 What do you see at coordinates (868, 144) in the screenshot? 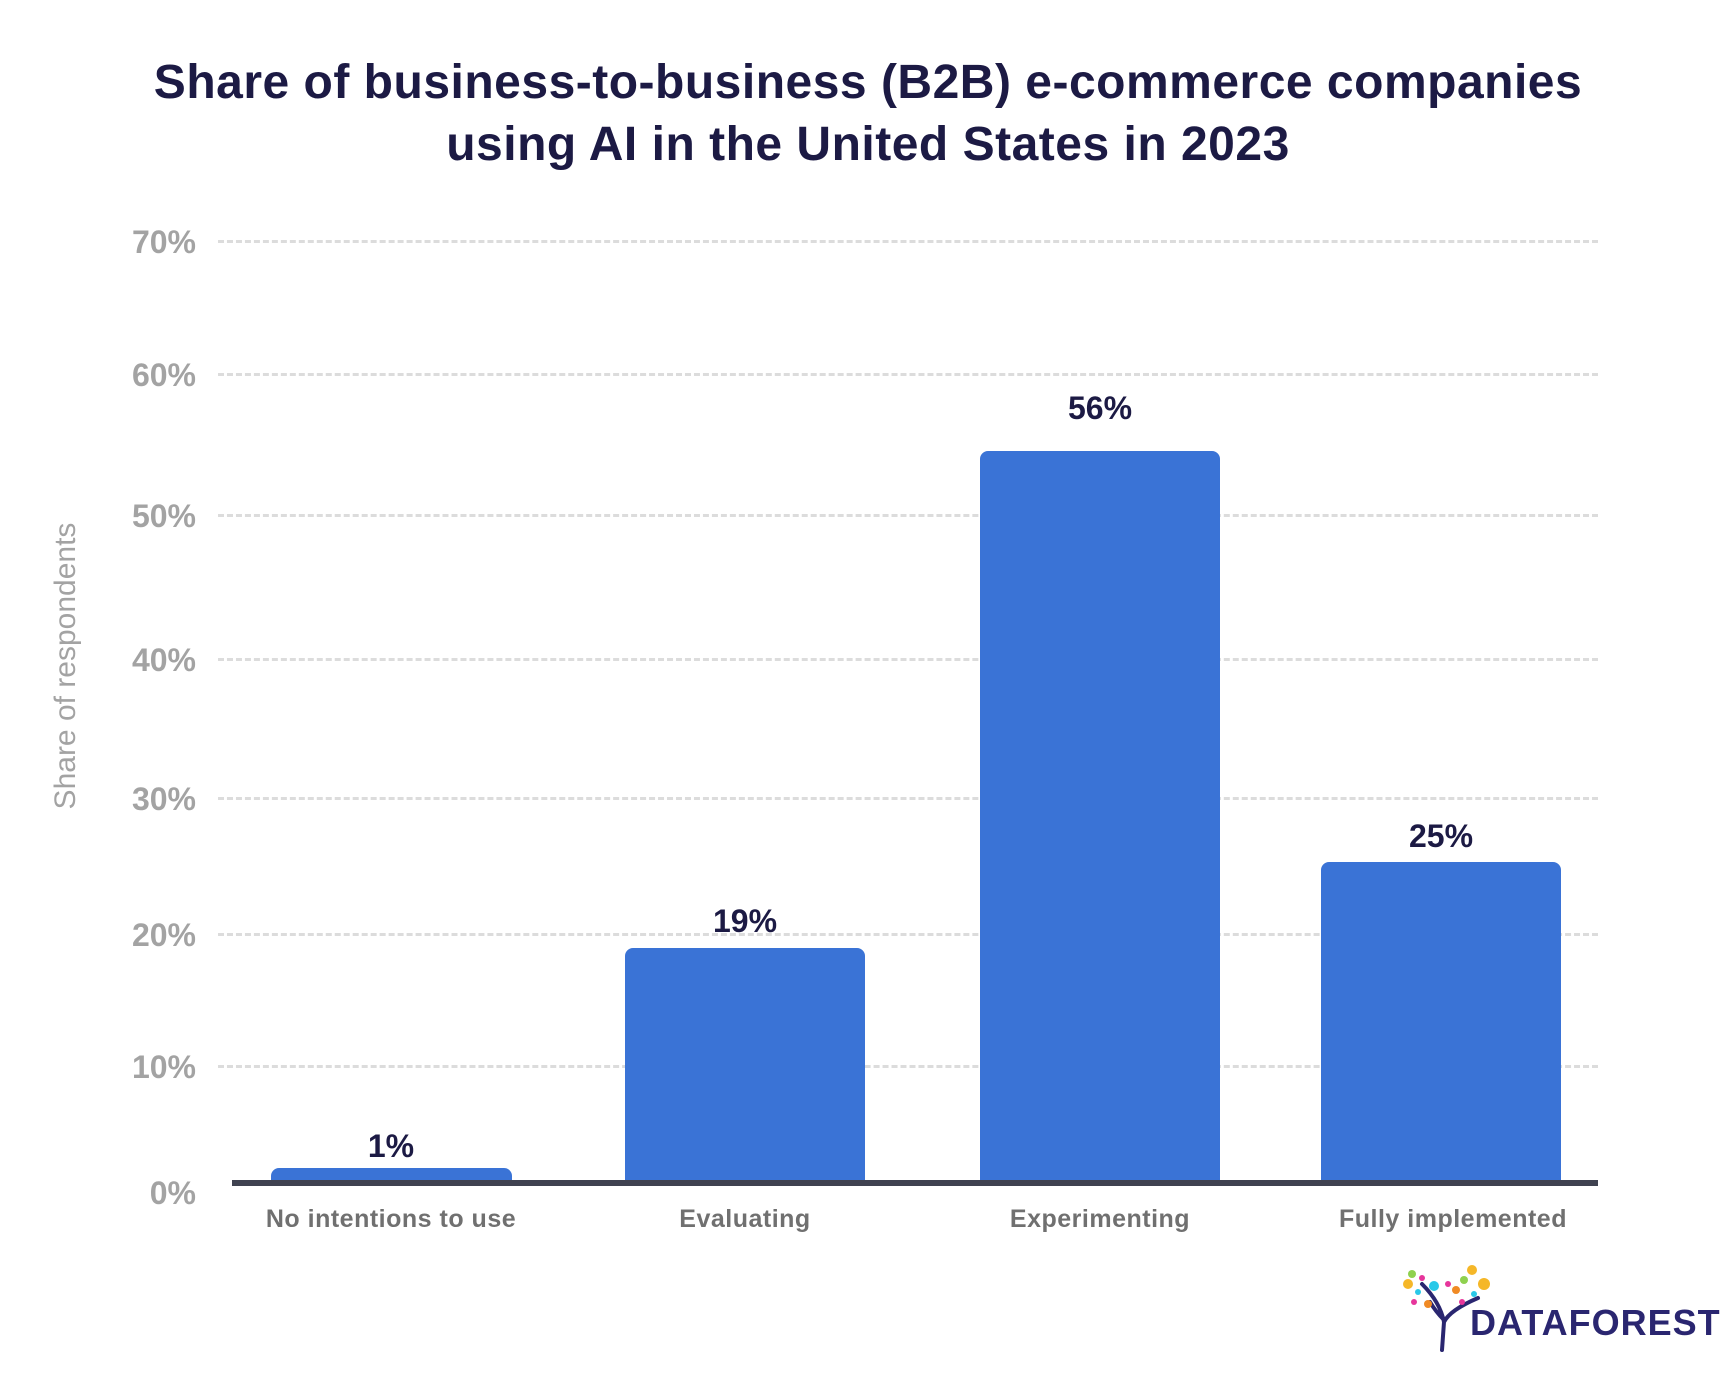
I see `chart-title-line-2: using AI in the United States in 2023` at bounding box center [868, 144].